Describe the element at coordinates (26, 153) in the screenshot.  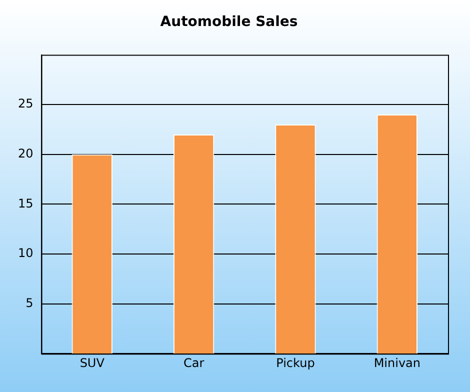
I see `y-tick-label: 20` at that location.